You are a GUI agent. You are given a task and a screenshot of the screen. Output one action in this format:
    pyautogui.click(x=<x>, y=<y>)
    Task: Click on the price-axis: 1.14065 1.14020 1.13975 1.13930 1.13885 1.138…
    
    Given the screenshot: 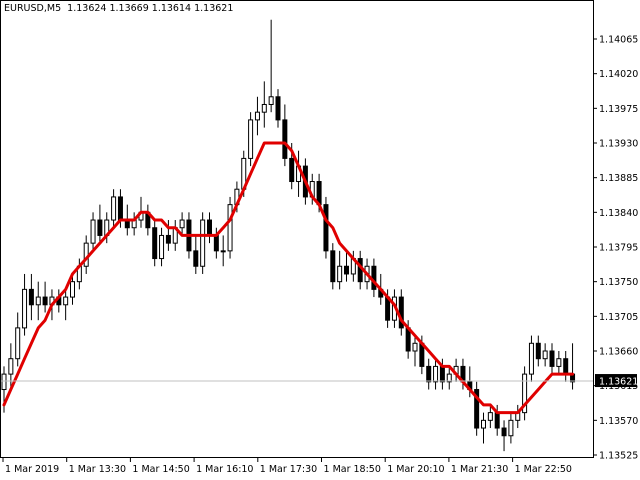 What is the action you would take?
    pyautogui.click(x=615, y=248)
    